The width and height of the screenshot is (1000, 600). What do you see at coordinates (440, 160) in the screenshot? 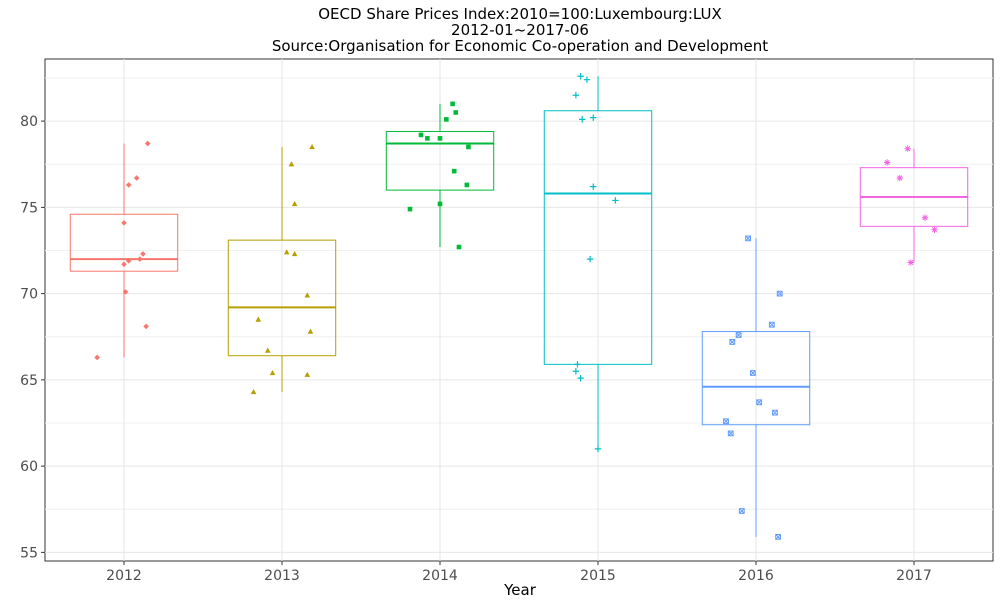
I see `box-2014` at bounding box center [440, 160].